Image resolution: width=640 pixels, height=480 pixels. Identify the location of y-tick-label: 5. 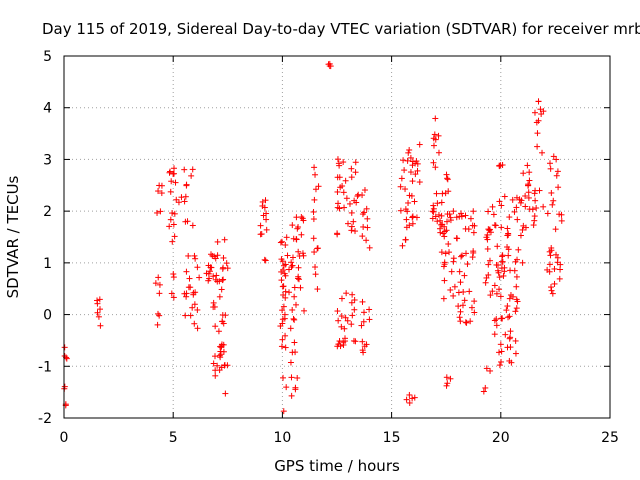
(47, 57).